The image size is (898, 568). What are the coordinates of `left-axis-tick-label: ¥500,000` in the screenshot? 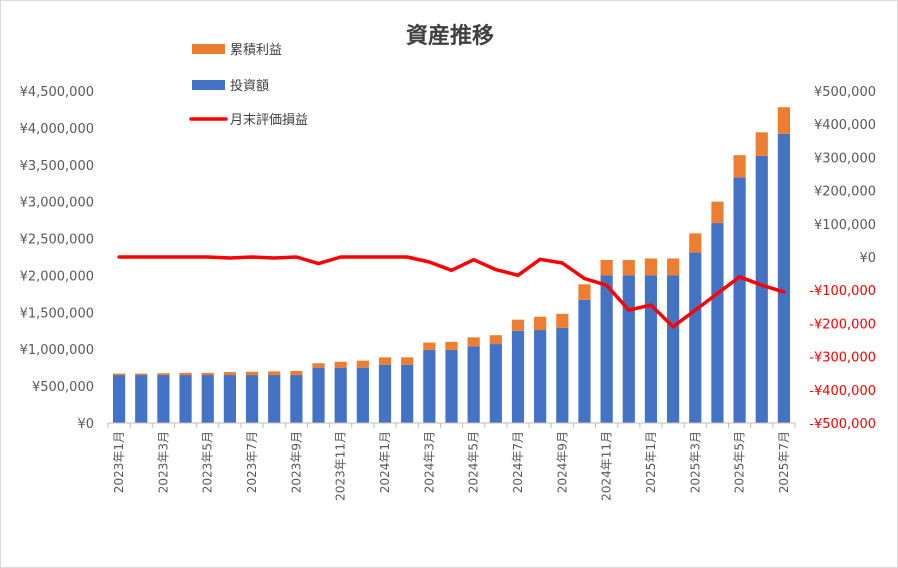 It's located at (63, 387).